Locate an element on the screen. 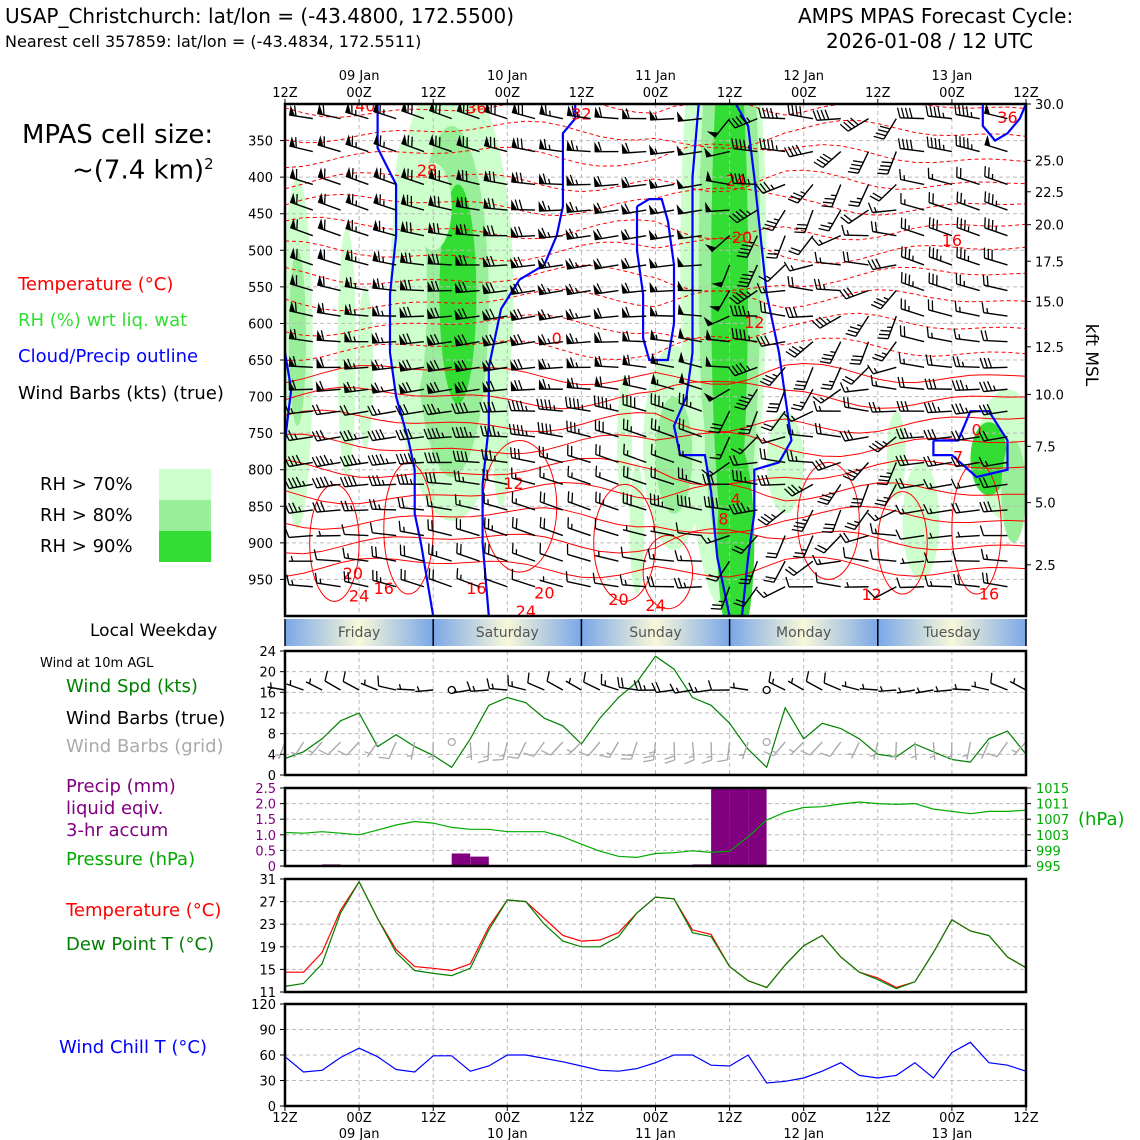 This screenshot has width=1140, height=1140. panel-ytick-label: 12 is located at coordinates (267, 714).